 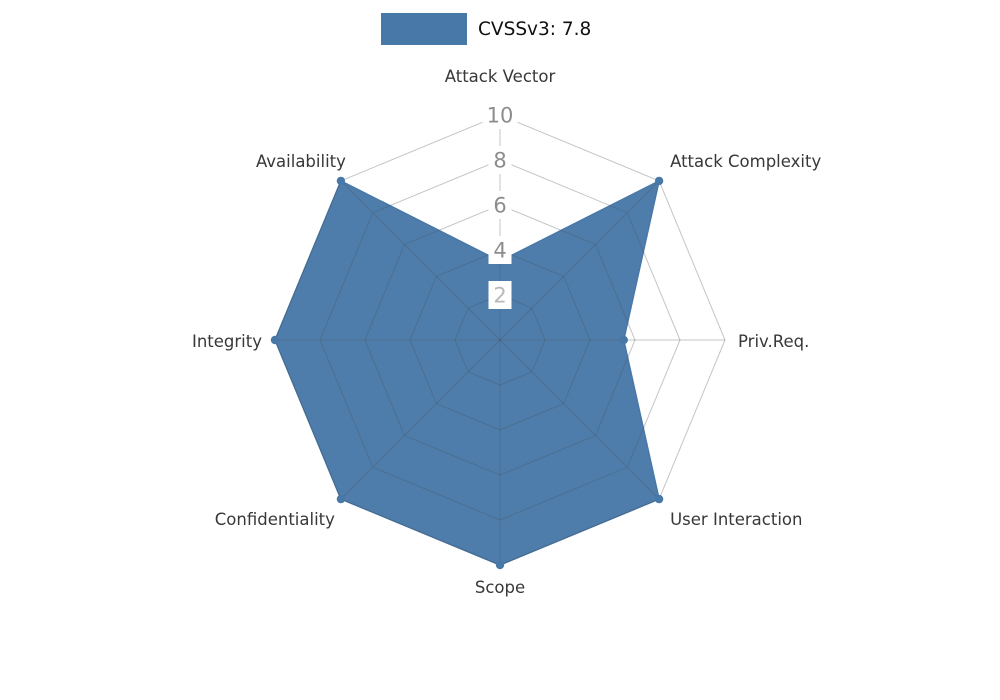 I want to click on axis-label-availability: Availability, so click(x=301, y=161).